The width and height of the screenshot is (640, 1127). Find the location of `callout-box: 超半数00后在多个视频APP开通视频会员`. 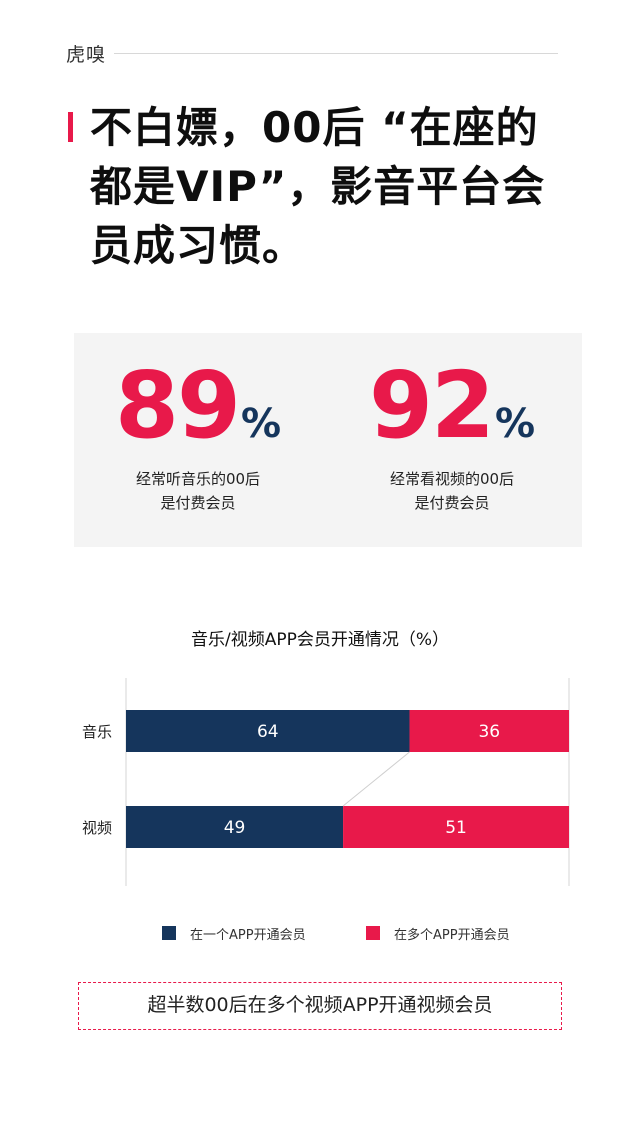

callout-box: 超半数00后在多个视频APP开通视频会员 is located at coordinates (320, 1006).